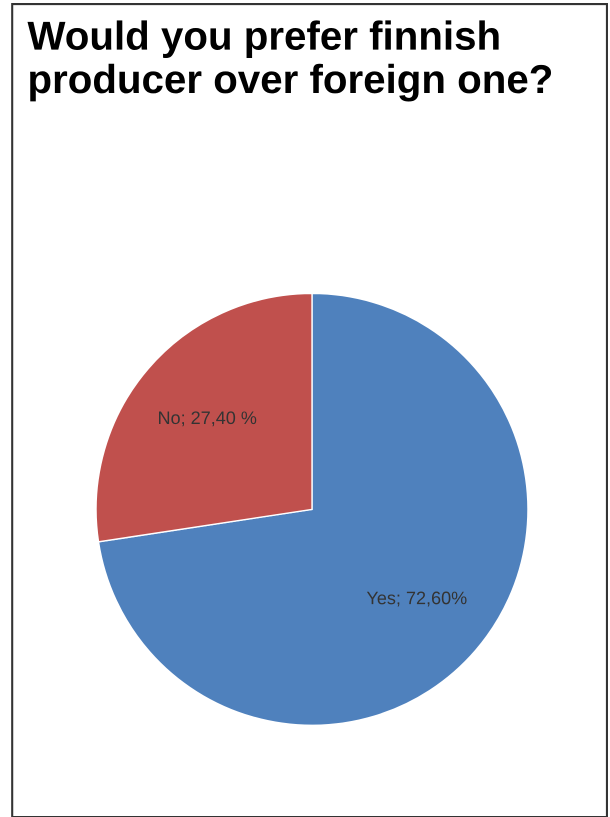 The image size is (610, 817). Describe the element at coordinates (207, 418) in the screenshot. I see `slice-label: No; 27,40 %` at that location.